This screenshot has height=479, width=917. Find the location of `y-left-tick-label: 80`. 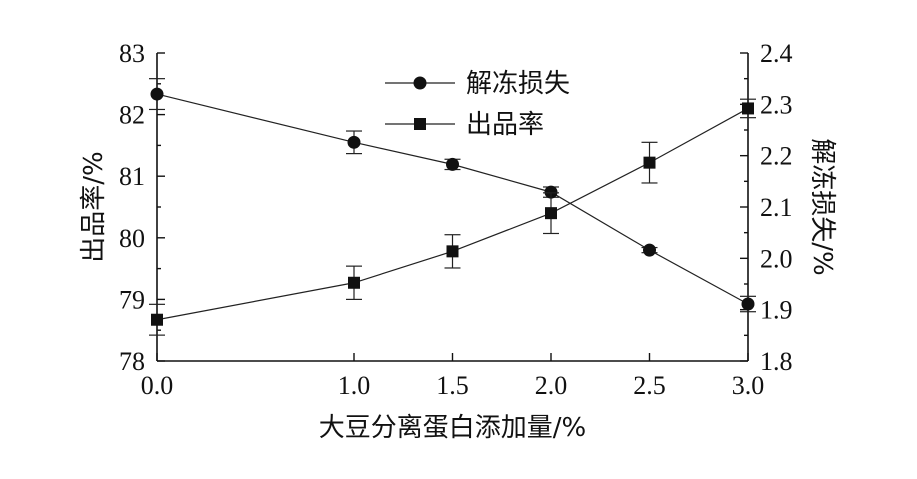

y-left-tick-label: 80 is located at coordinates (132, 238).